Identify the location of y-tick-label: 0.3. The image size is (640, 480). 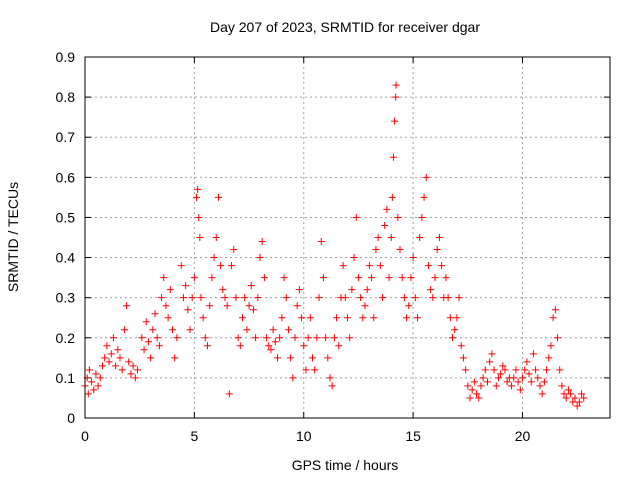
(66, 298).